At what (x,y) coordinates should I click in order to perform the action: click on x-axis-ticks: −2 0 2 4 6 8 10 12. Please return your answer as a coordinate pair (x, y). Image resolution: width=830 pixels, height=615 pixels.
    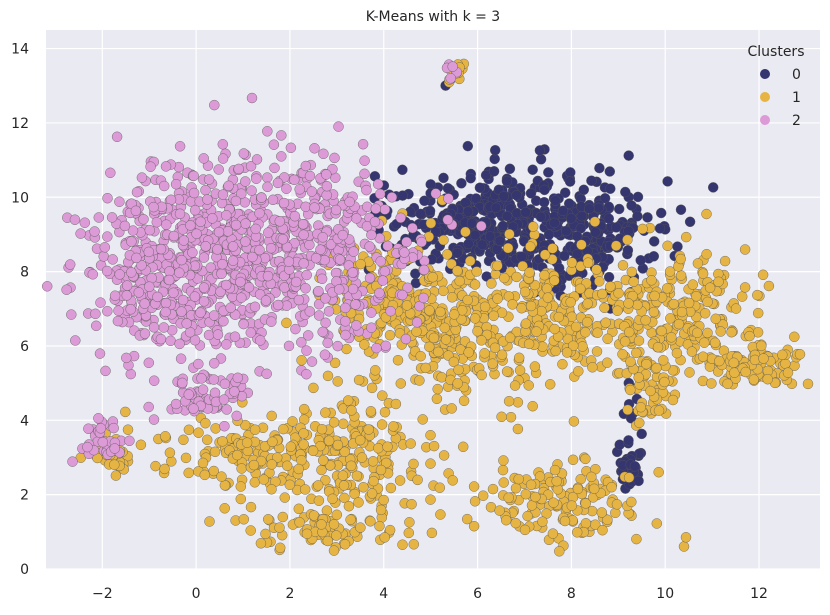
    Looking at the image, I should click on (430, 594).